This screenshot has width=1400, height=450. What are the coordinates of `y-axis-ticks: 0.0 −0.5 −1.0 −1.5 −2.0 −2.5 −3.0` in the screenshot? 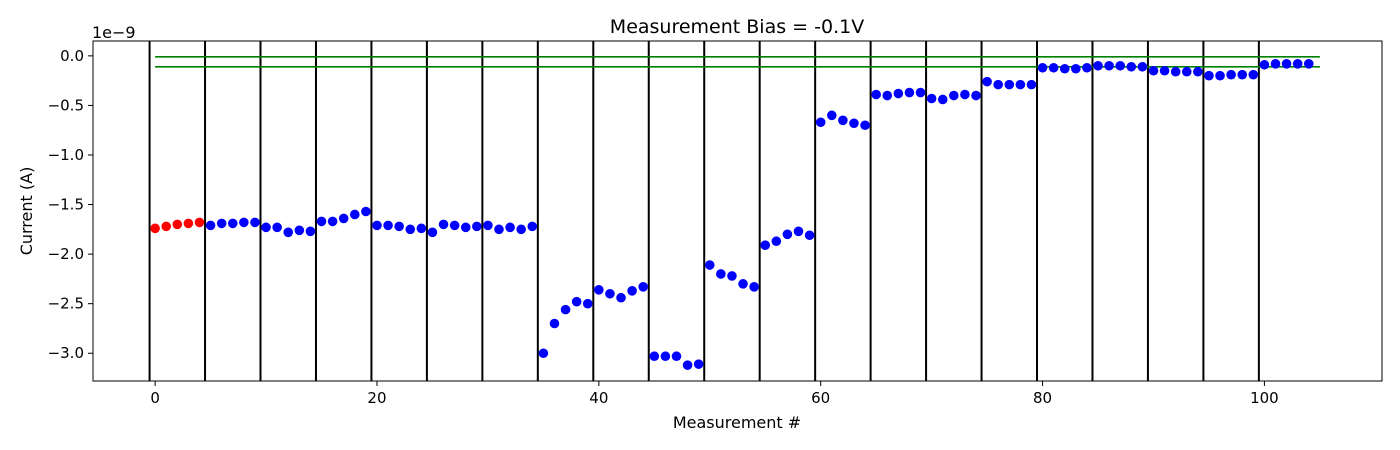 It's located at (70, 204).